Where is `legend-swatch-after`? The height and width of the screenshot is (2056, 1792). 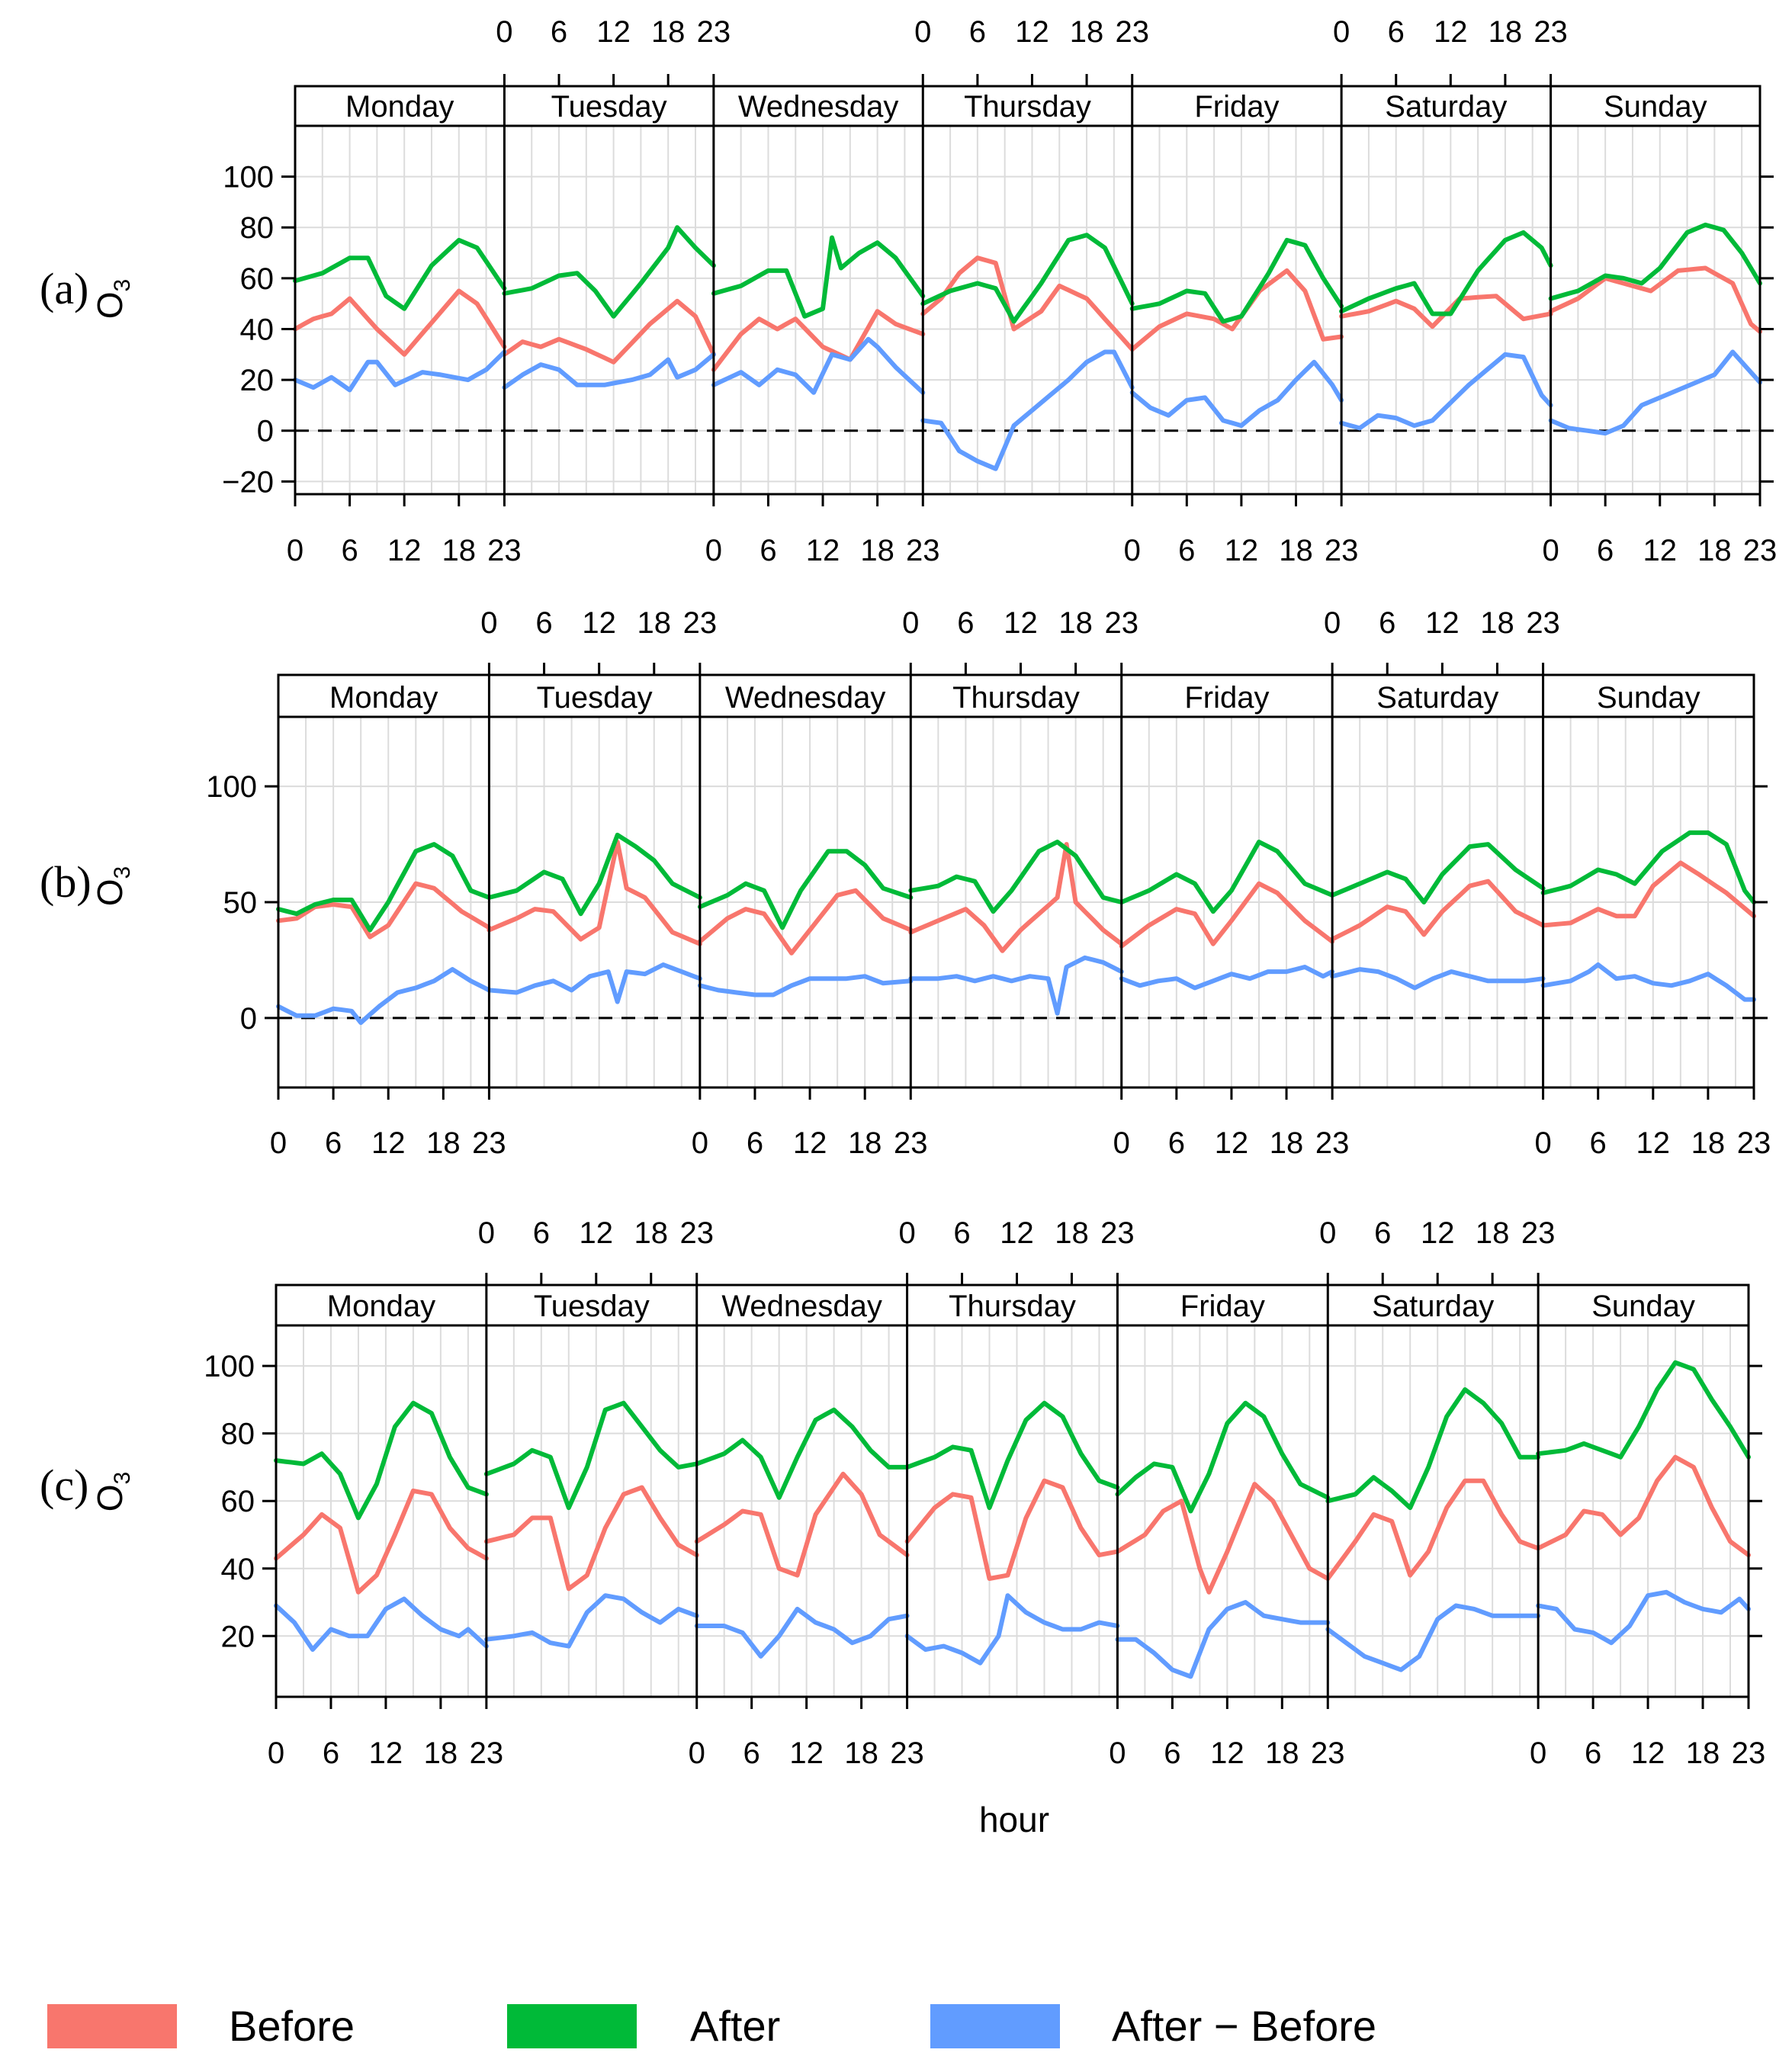
legend-swatch-after is located at coordinates (572, 2026).